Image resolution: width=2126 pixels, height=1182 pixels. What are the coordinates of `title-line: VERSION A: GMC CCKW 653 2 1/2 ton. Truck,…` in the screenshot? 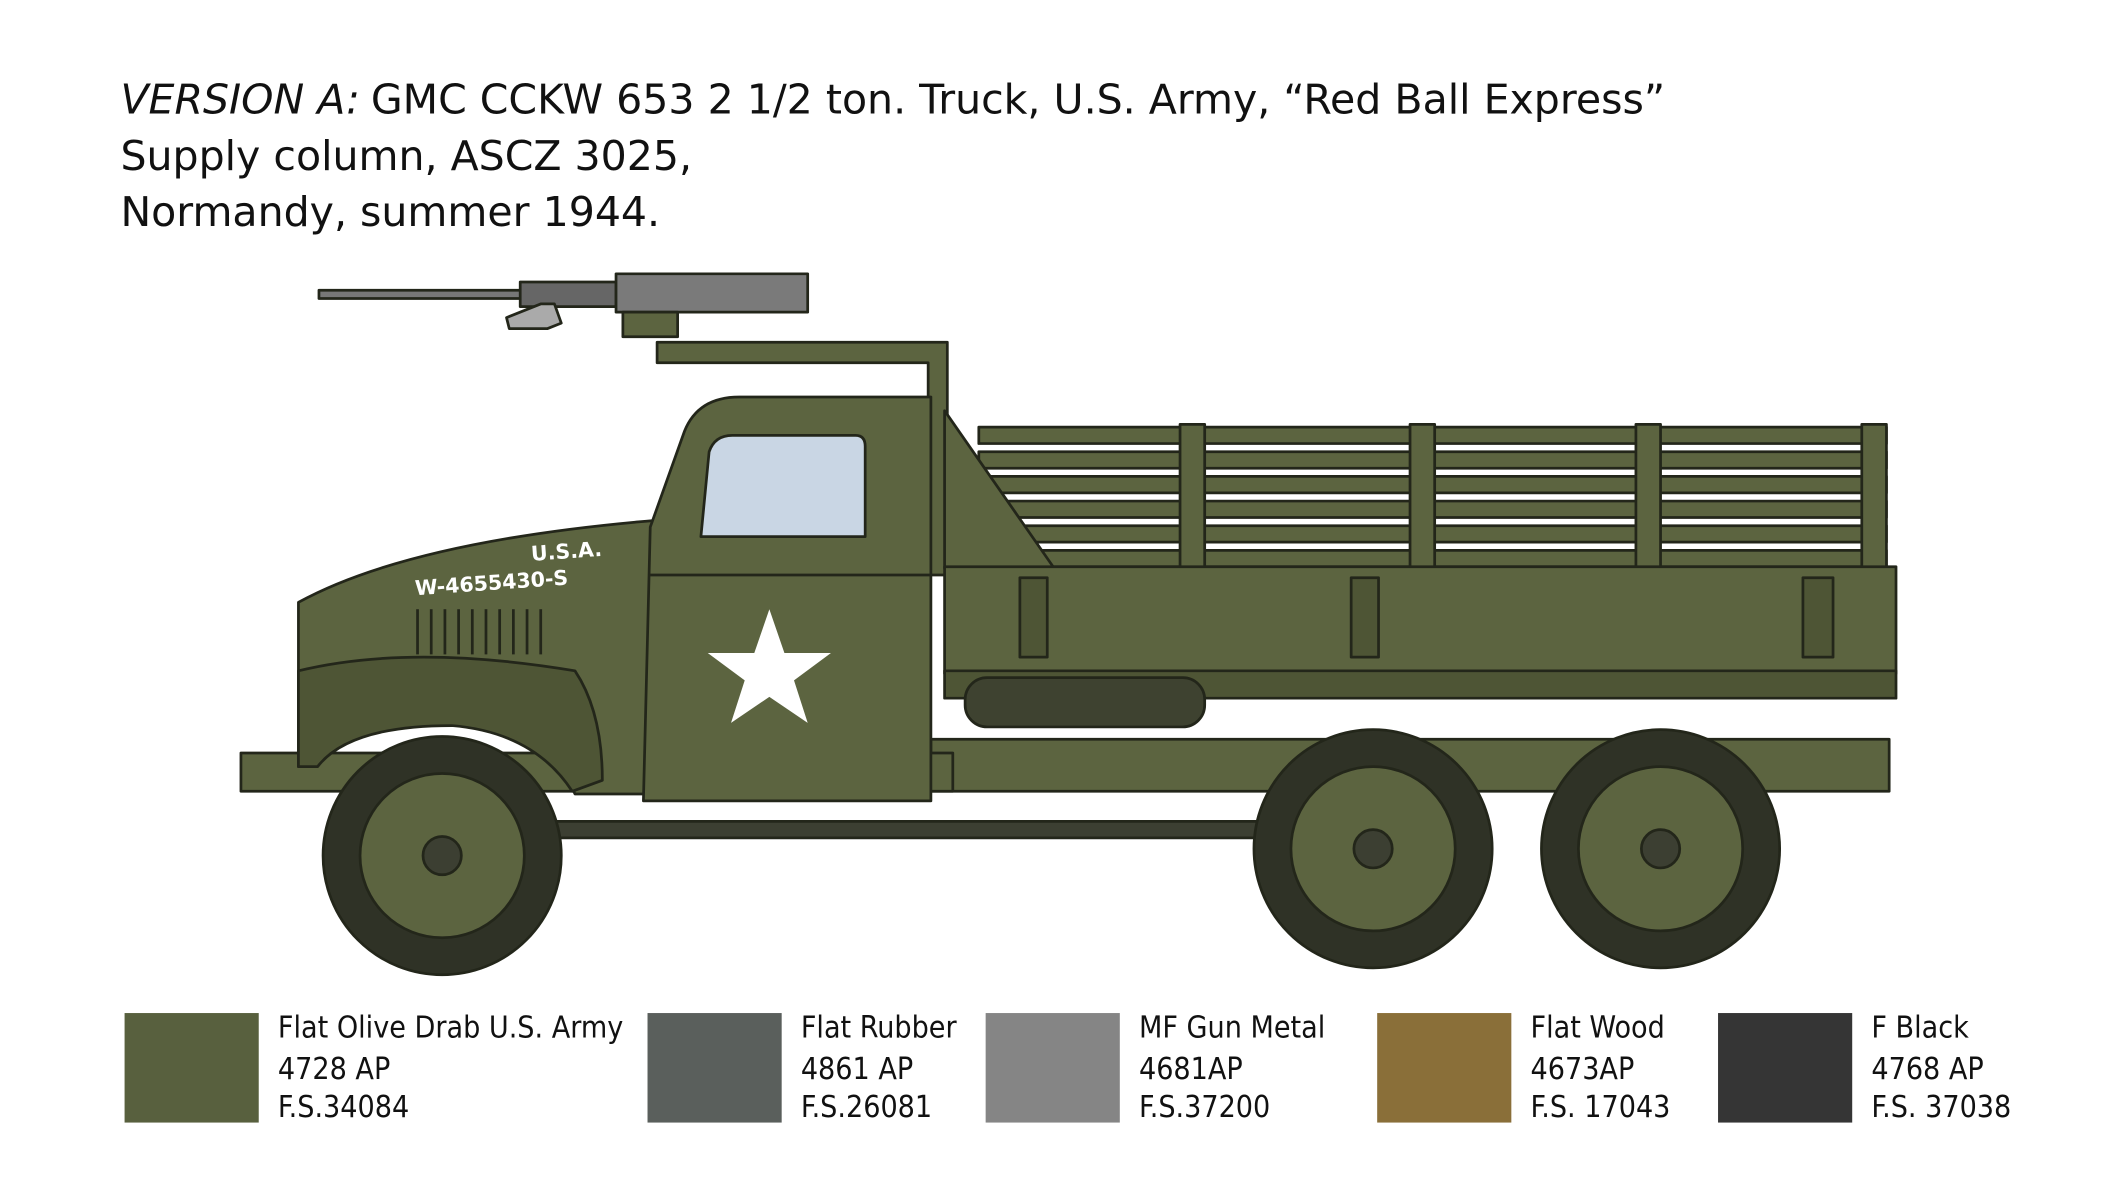 It's located at (892, 100).